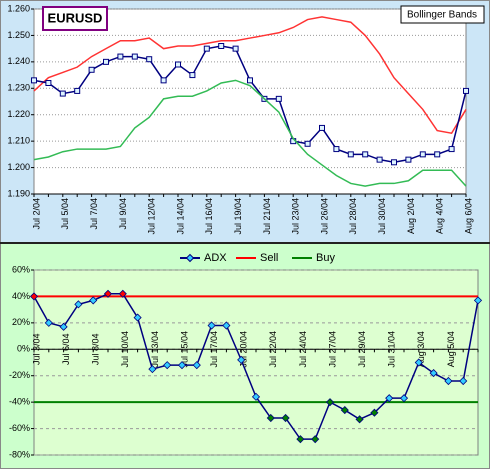  Describe the element at coordinates (468, 216) in the screenshot. I see `x-tick-label: Aug 6/04` at that location.